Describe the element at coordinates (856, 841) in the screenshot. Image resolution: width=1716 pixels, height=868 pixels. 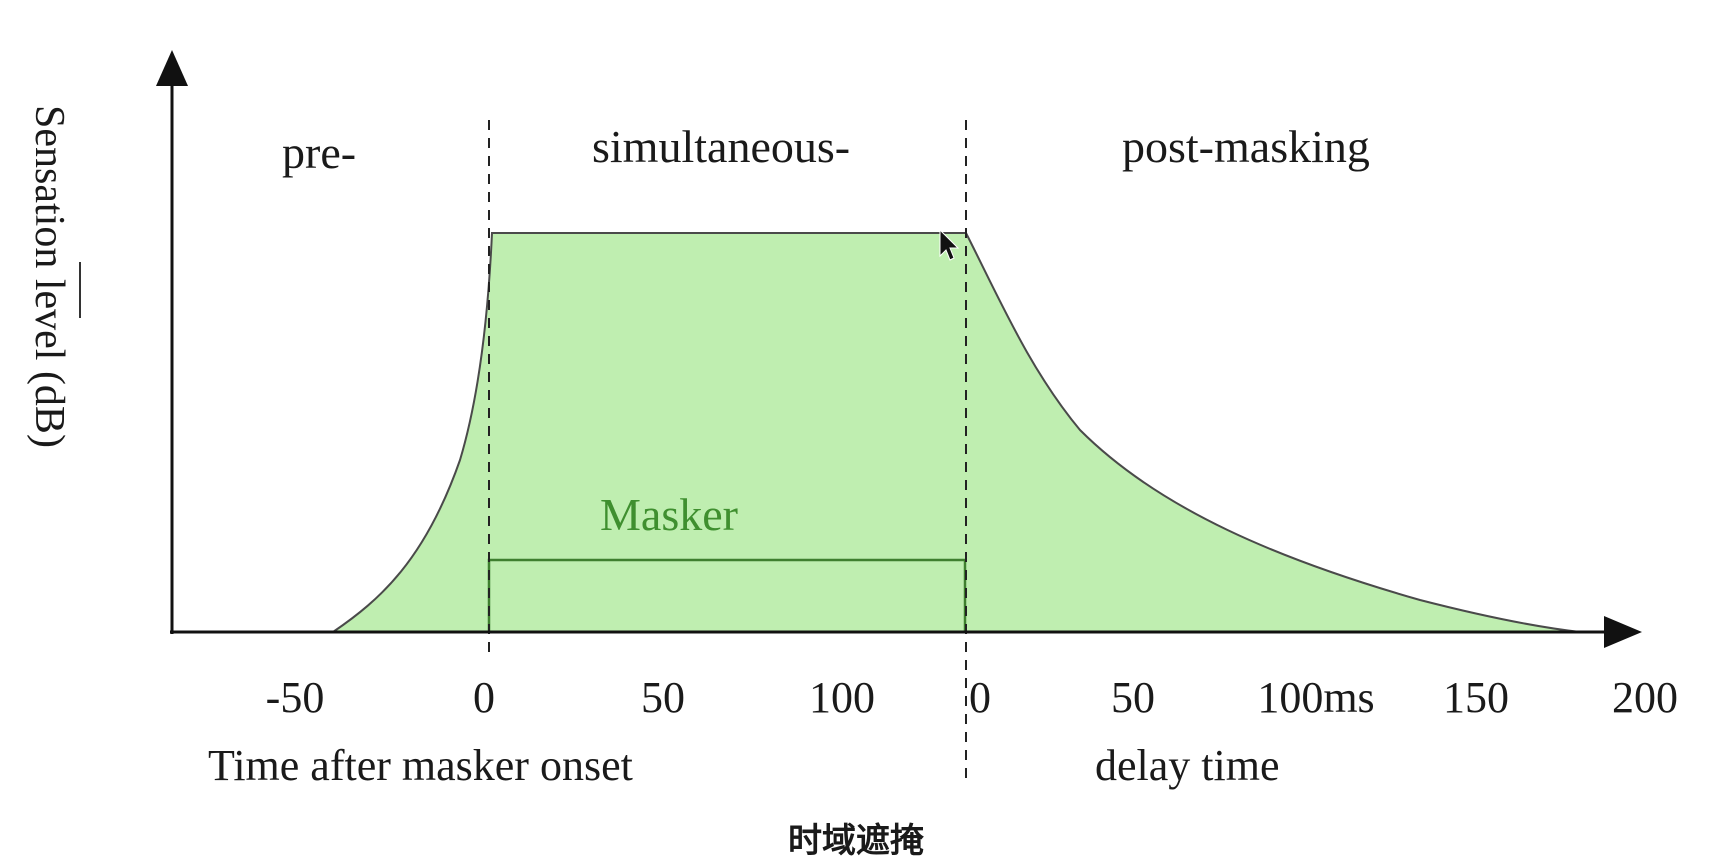
I see `figure-caption: 时域遮掩` at that location.